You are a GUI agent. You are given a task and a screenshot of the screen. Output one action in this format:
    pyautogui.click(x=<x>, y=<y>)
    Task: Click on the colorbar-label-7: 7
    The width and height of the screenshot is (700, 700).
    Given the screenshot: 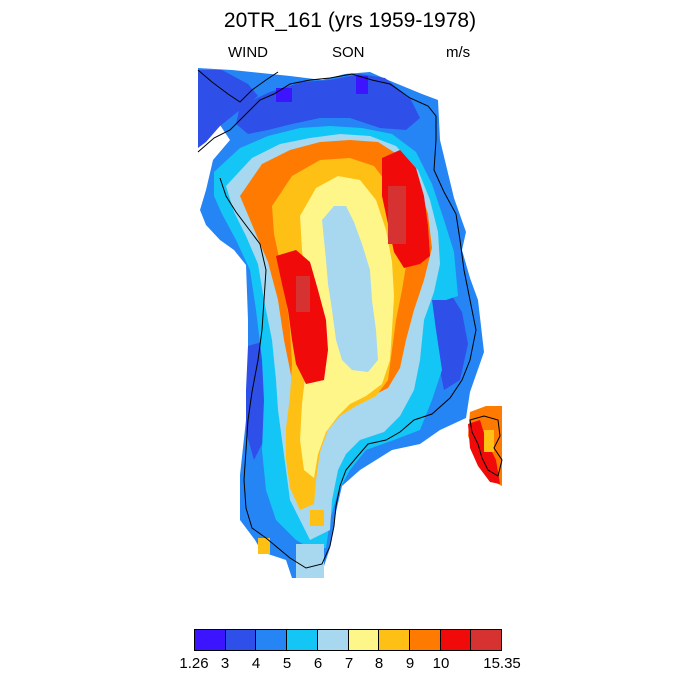 What is the action you would take?
    pyautogui.click(x=349, y=663)
    